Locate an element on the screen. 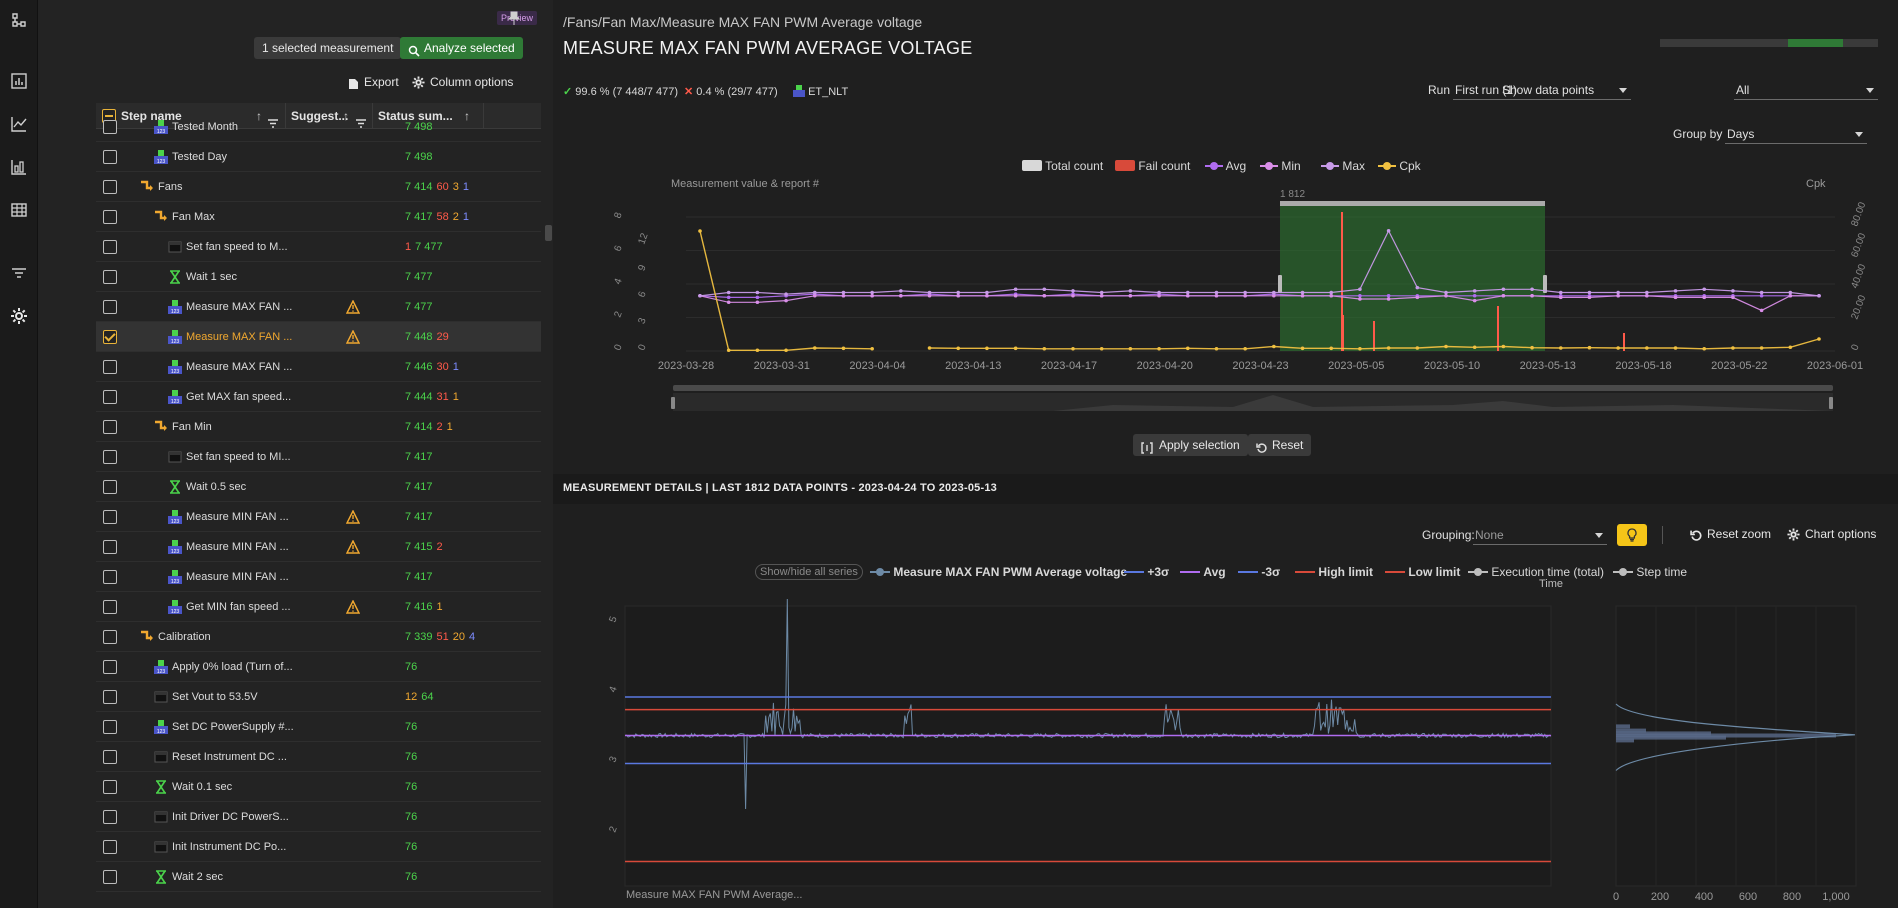 The image size is (1898, 908). show-data-points-select: All is located at coordinates (1806, 90).